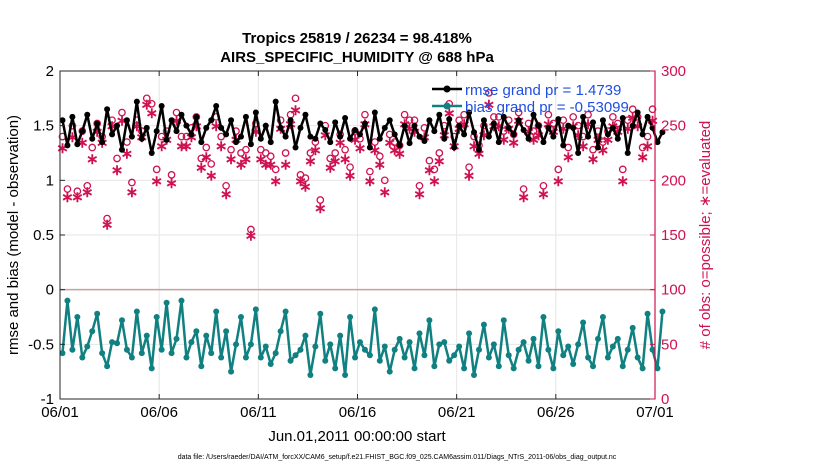 This screenshot has width=830, height=470. Describe the element at coordinates (665, 399) in the screenshot. I see `y2-tick-label: 0` at that location.